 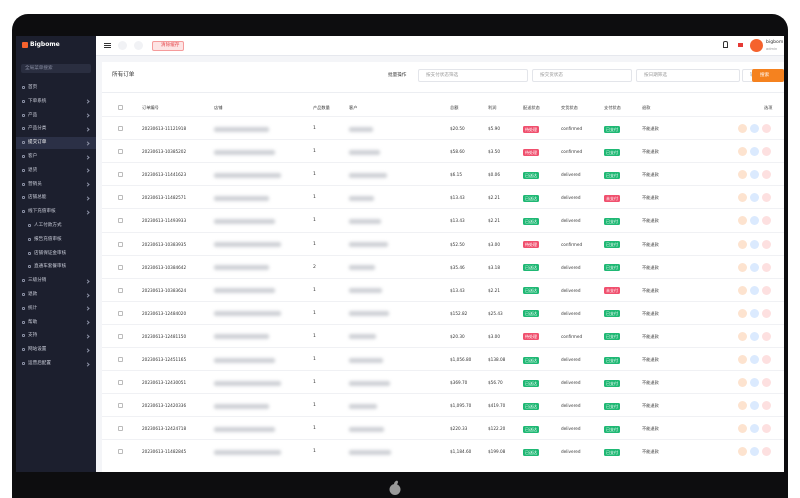 I want to click on menu-item: 客户, so click(x=33, y=156).